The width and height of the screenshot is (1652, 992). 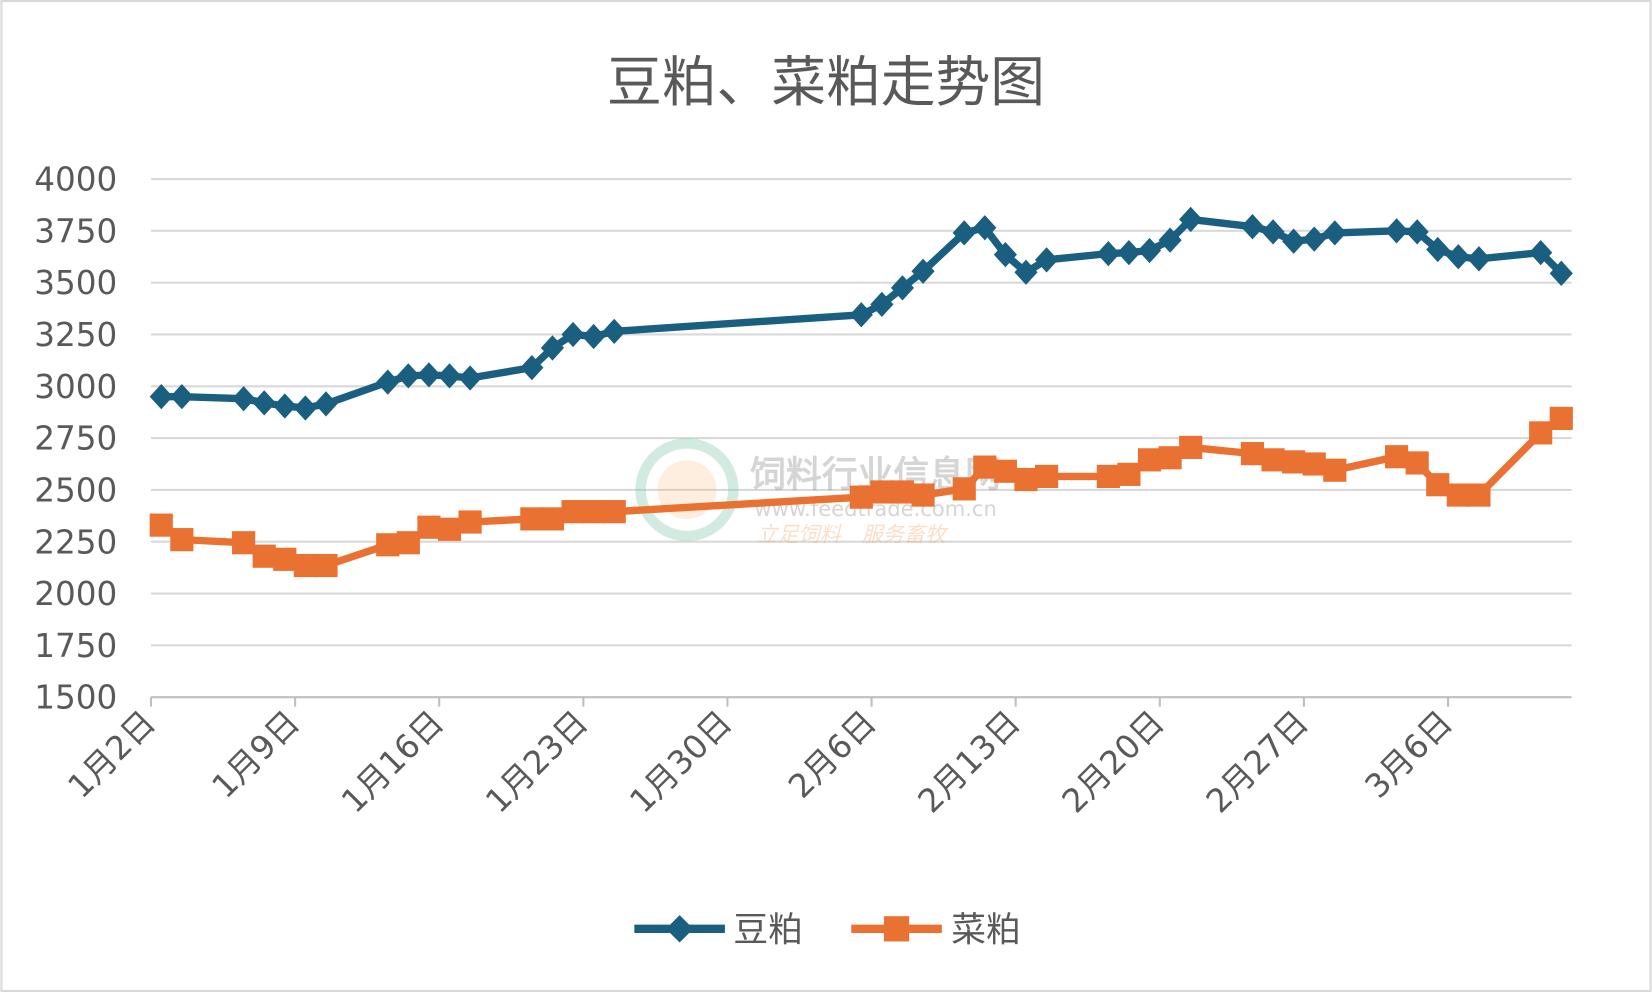 What do you see at coordinates (75, 542) in the screenshot?
I see `y-tick-label: 2250` at bounding box center [75, 542].